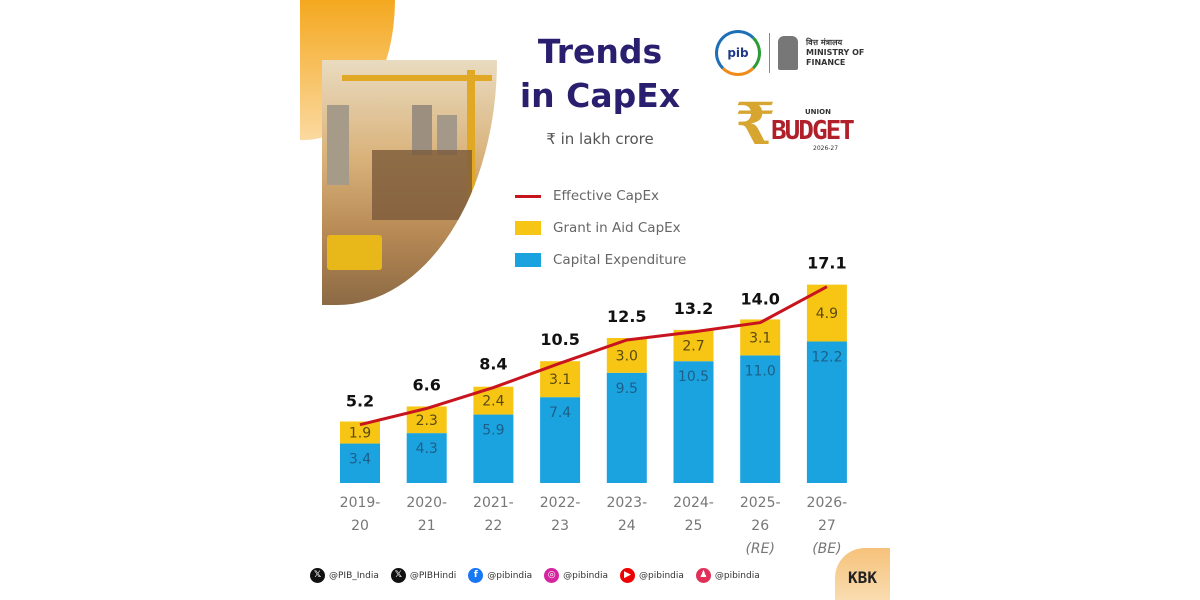 This screenshot has width=1200, height=600. What do you see at coordinates (862, 574) in the screenshot?
I see `kbk-badge: KBK` at bounding box center [862, 574].